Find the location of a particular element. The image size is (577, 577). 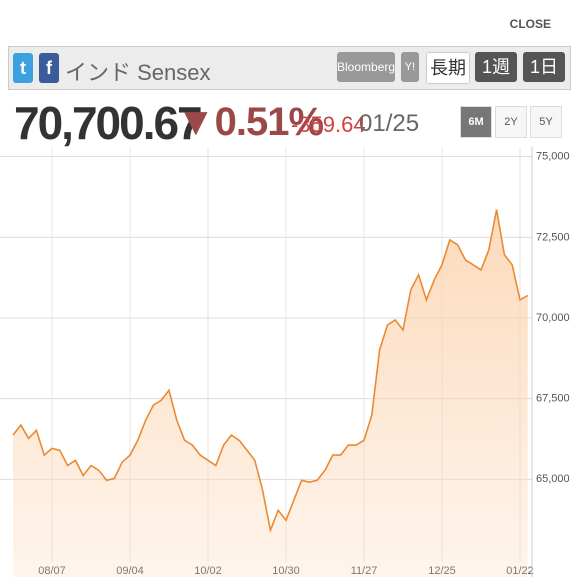

range-button: 6M is located at coordinates (476, 122).